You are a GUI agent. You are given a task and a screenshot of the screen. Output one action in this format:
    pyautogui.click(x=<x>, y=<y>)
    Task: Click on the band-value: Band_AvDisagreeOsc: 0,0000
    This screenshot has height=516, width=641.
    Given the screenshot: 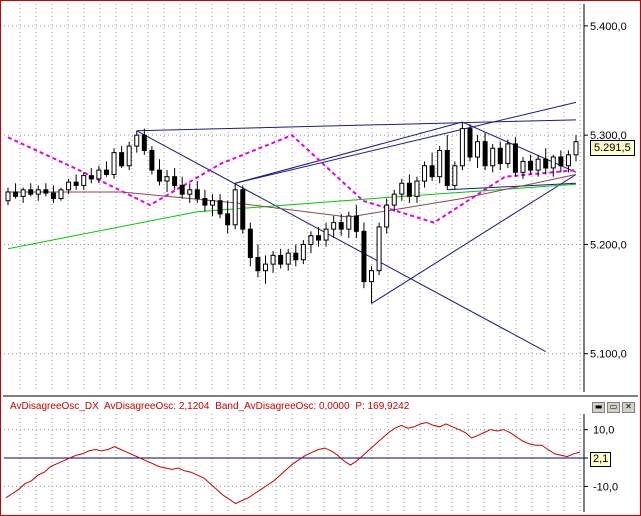 What is the action you would take?
    pyautogui.click(x=282, y=406)
    